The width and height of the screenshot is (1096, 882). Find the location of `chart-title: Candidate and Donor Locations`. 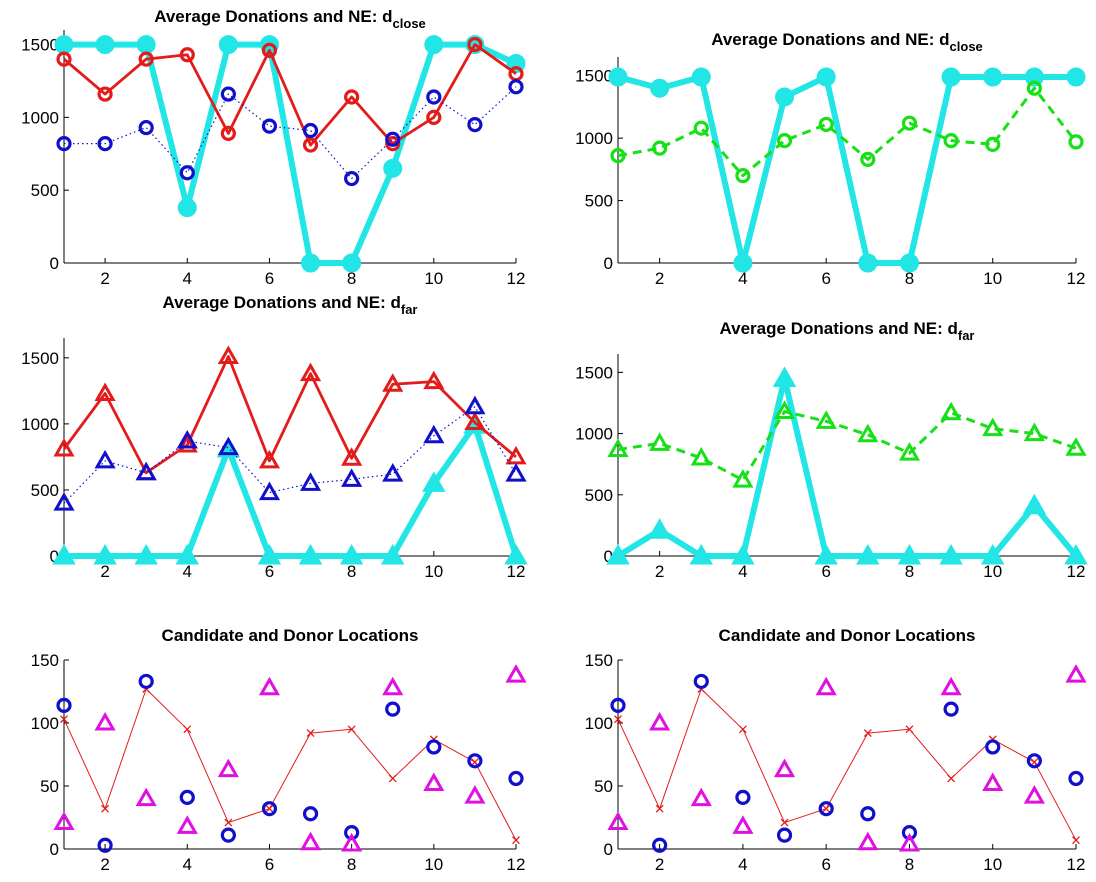

chart-title: Candidate and Donor Locations is located at coordinates (847, 635).